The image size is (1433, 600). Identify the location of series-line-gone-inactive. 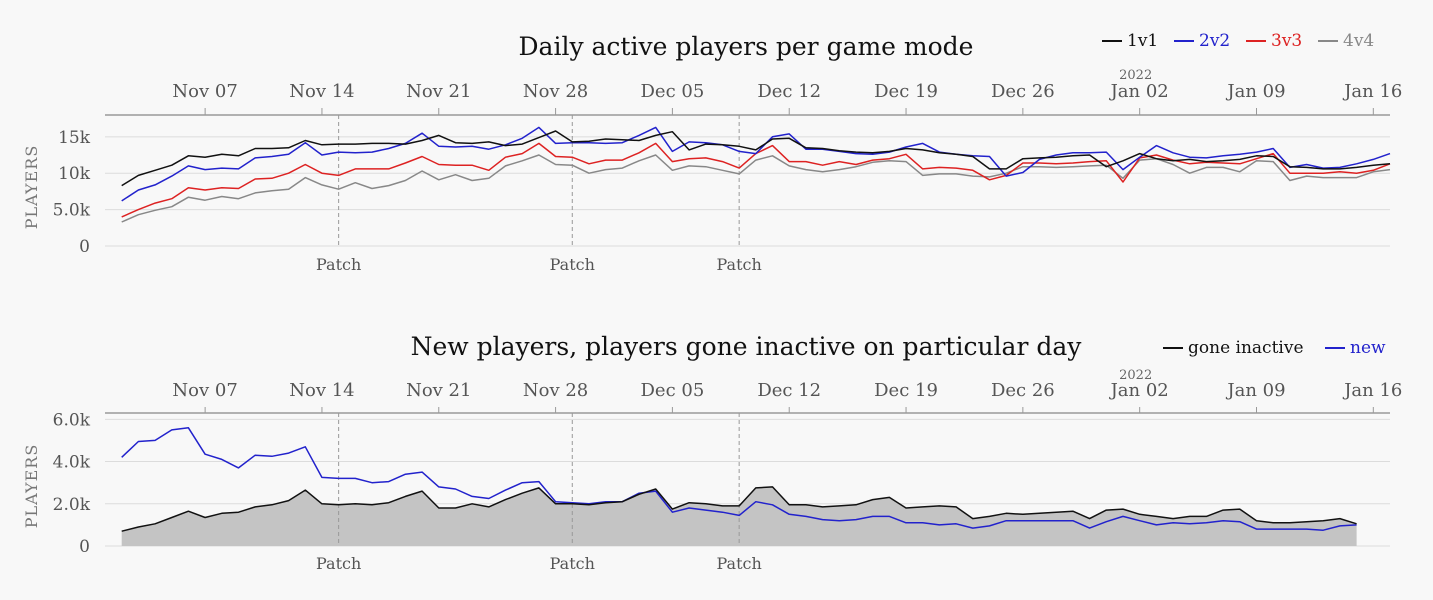
(739, 509).